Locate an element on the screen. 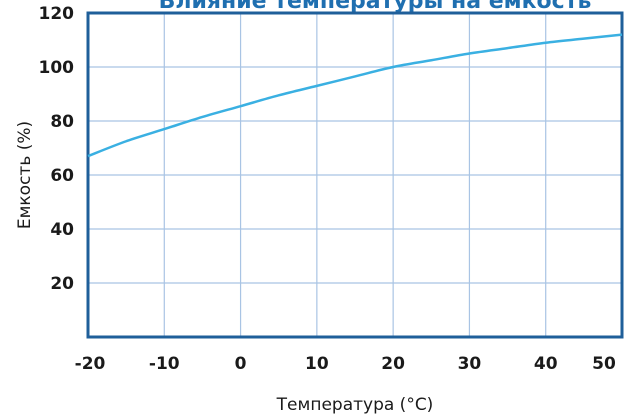 The height and width of the screenshot is (417, 626). y-axis-label: Емкость (%) is located at coordinates (25, 175).